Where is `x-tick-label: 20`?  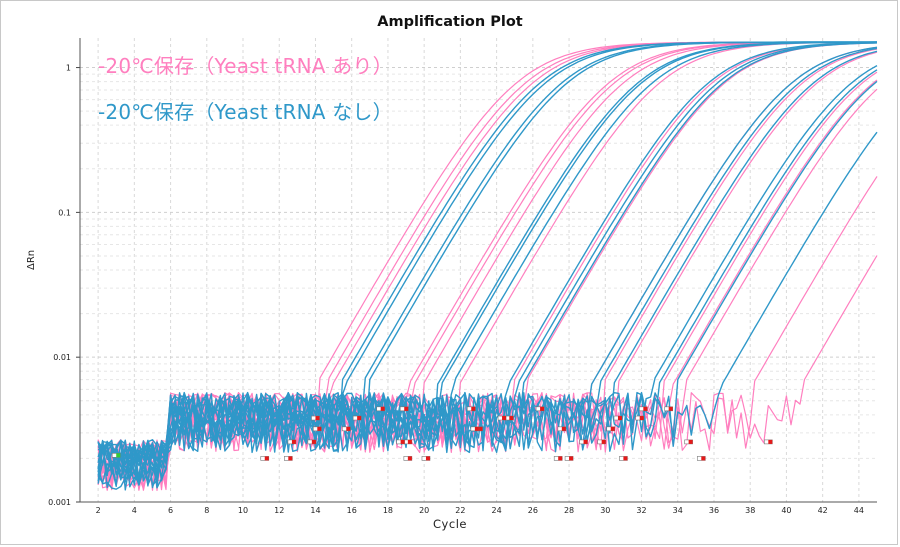 x-tick-label: 20 is located at coordinates (424, 510).